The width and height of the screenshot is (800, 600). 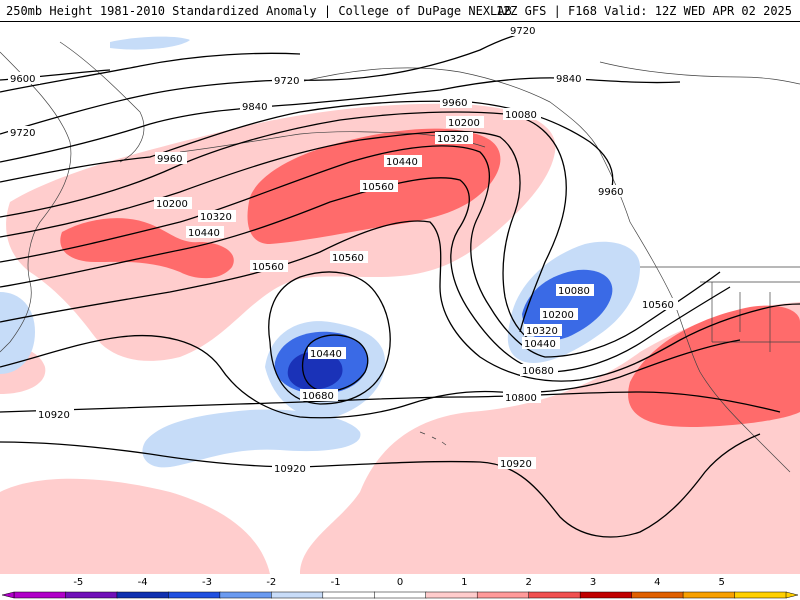 I want to click on anomaly-colorbar: -5 -4 -3 -2 -1 0 1 2 3 4 5, so click(x=400, y=588).